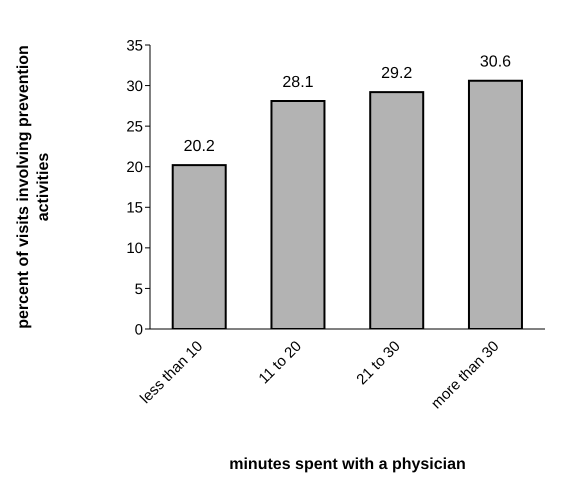  Describe the element at coordinates (138, 289) in the screenshot. I see `y-tick-label: 5` at that location.